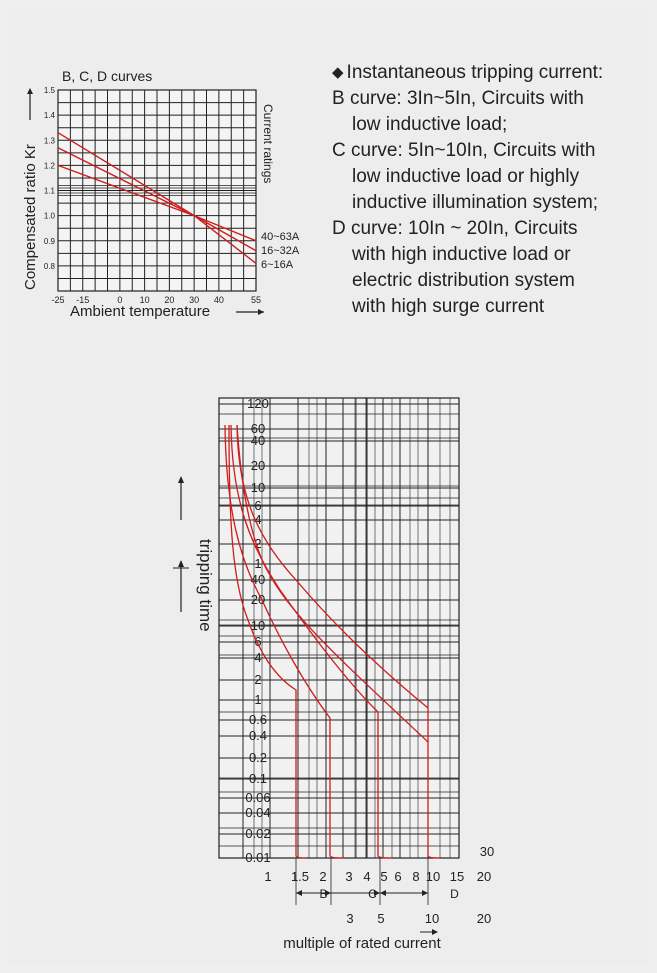 This screenshot has width=657, height=973. I want to click on x-tick-label: -25, so click(57, 300).